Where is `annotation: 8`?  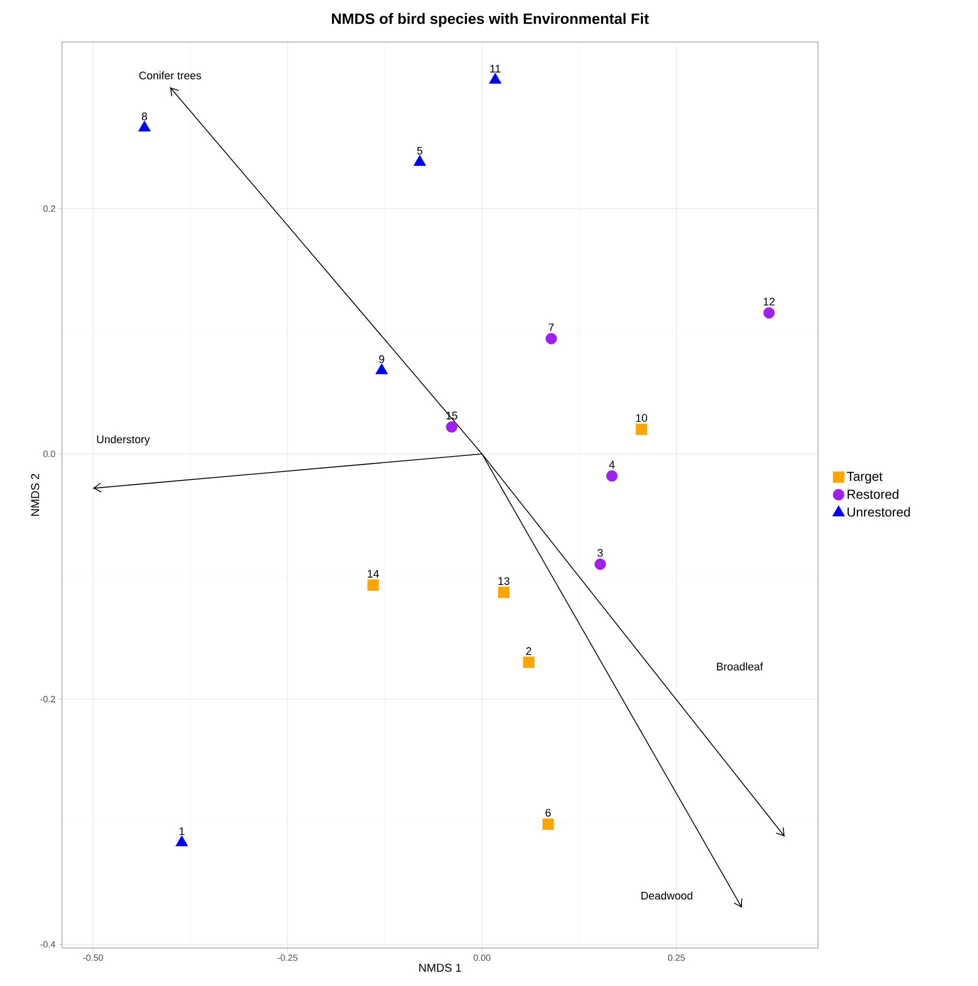
annotation: 8 is located at coordinates (145, 116).